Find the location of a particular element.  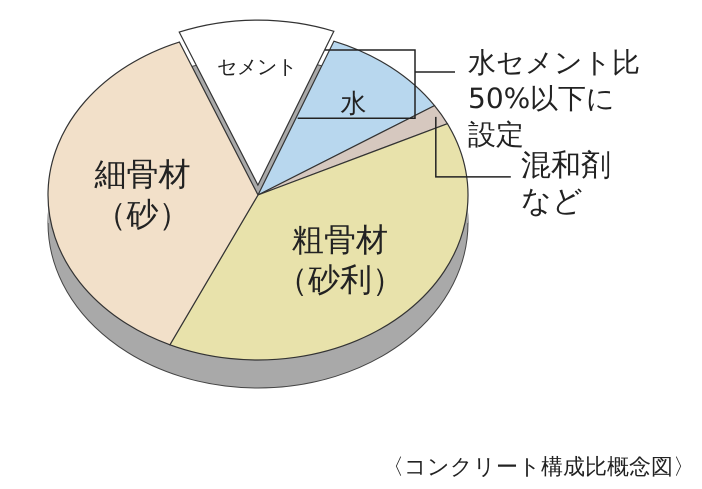

slice-label: セメント is located at coordinates (256, 66).